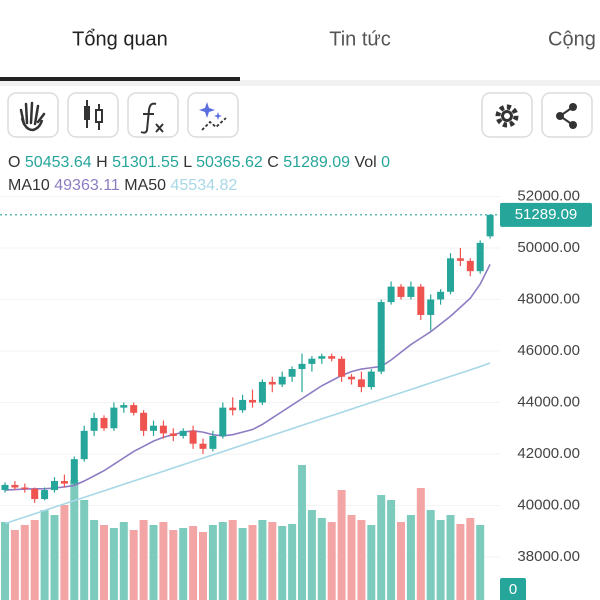 The image size is (600, 600). I want to click on tab-community: Cộng, so click(572, 39).